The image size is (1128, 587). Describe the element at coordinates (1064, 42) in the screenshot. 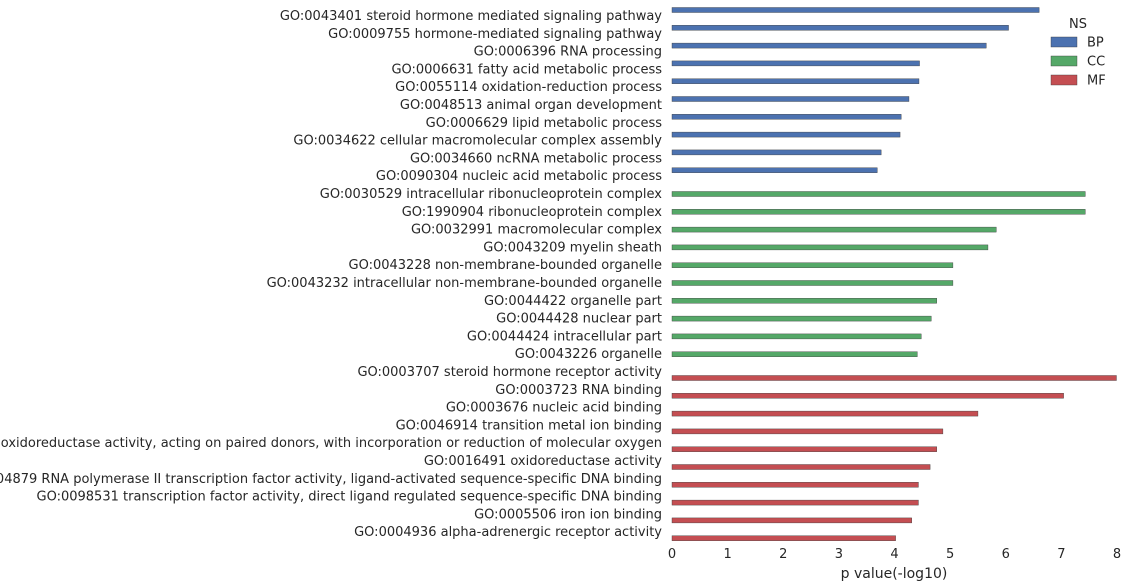

I see `legend-swatch-bp` at that location.